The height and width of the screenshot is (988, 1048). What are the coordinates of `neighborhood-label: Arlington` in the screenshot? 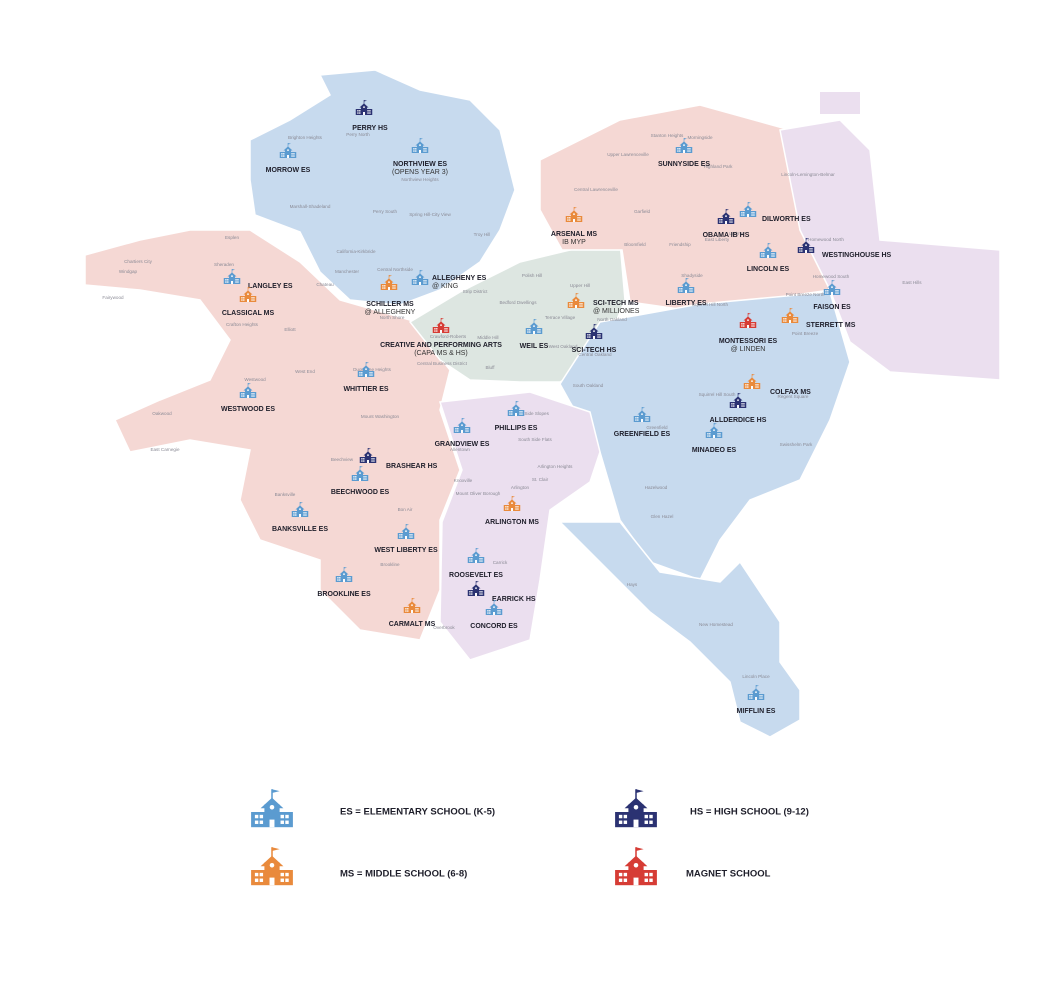 It's located at (520, 487).